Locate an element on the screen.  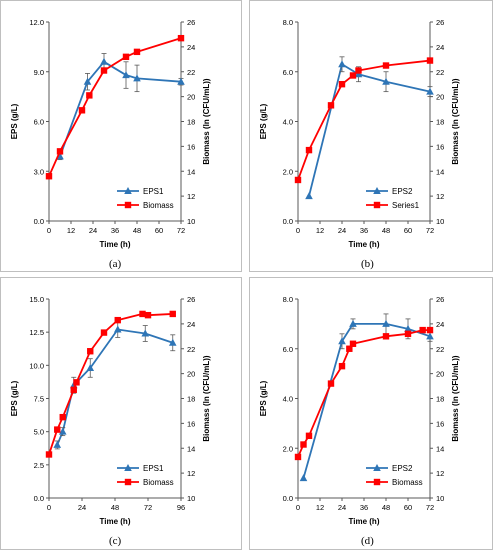
y-tick-label: 12.0 is located at coordinates (36, 22).